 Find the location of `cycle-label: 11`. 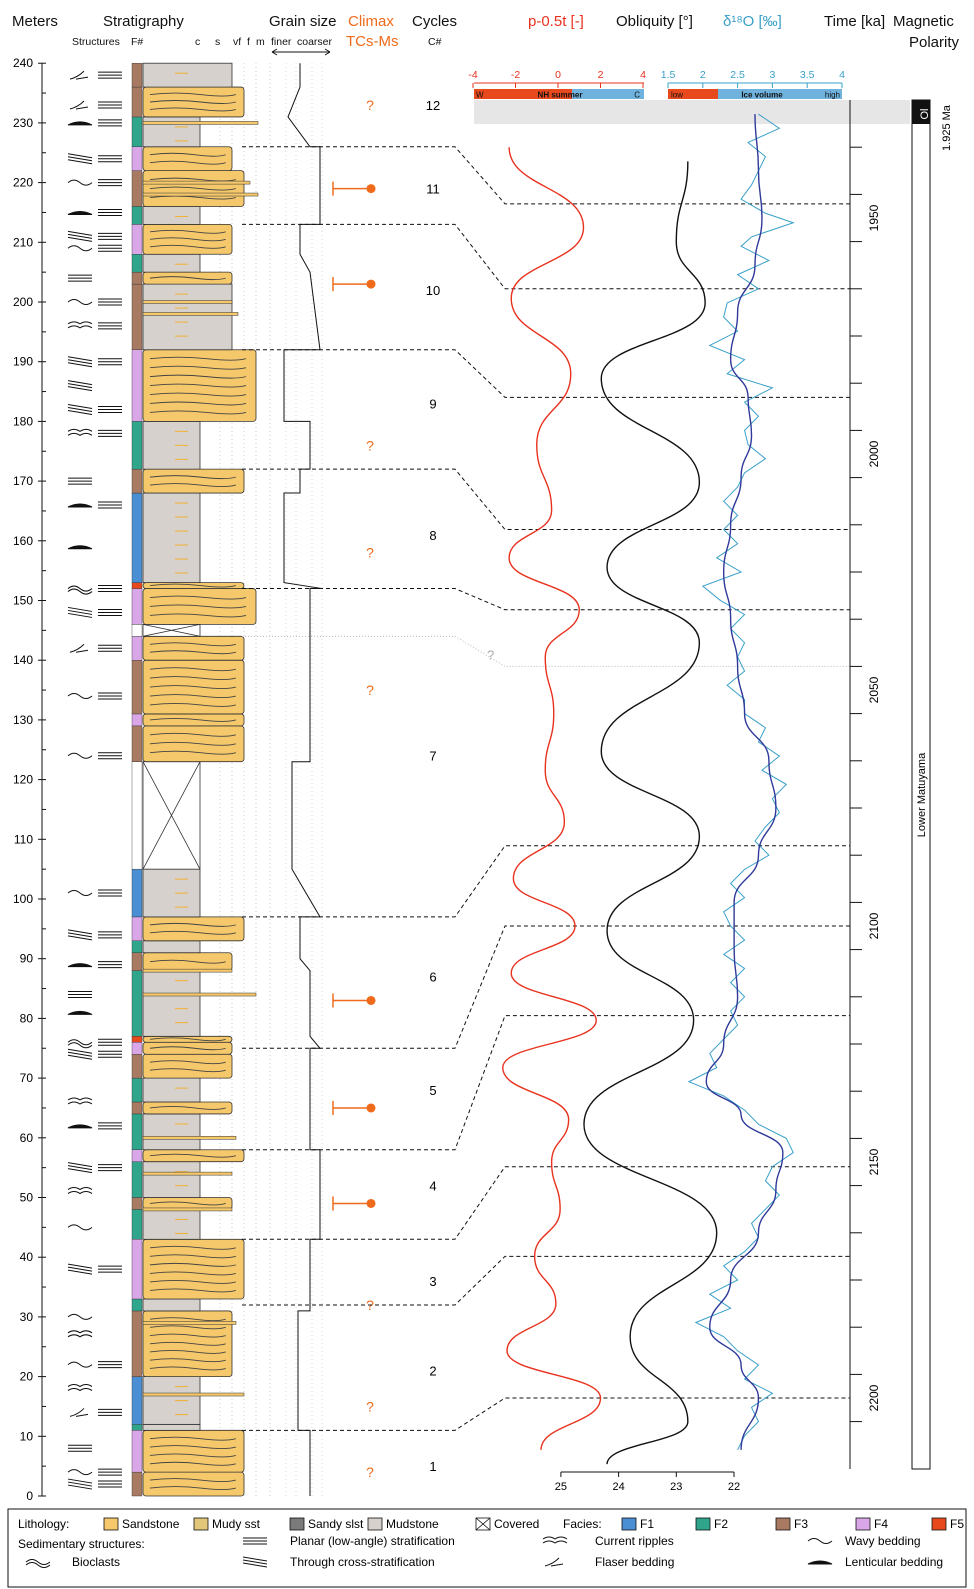

cycle-label: 11 is located at coordinates (433, 189).